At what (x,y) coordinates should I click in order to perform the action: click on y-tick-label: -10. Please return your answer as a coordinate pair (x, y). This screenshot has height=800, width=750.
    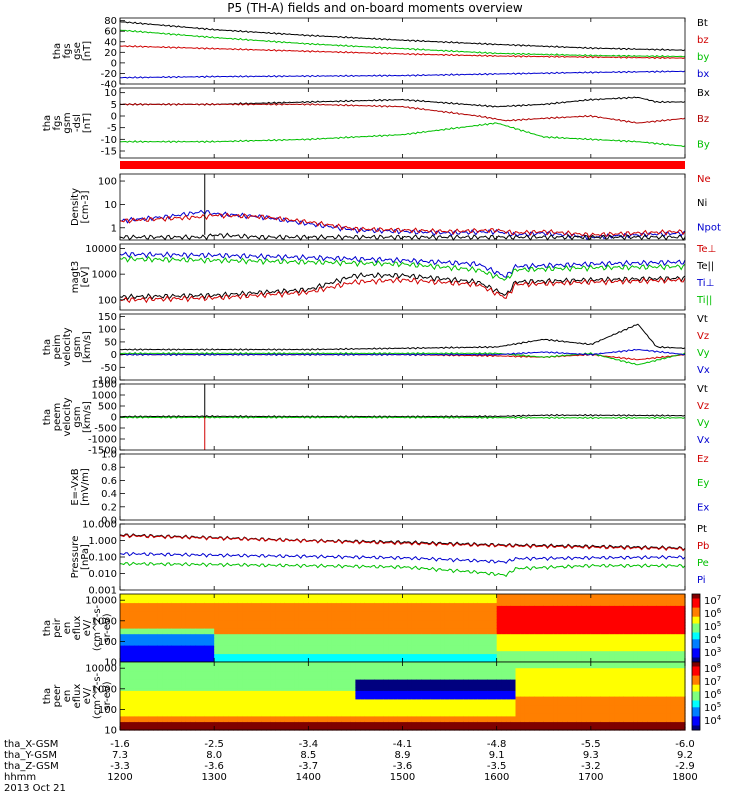
    Looking at the image, I should click on (109, 140).